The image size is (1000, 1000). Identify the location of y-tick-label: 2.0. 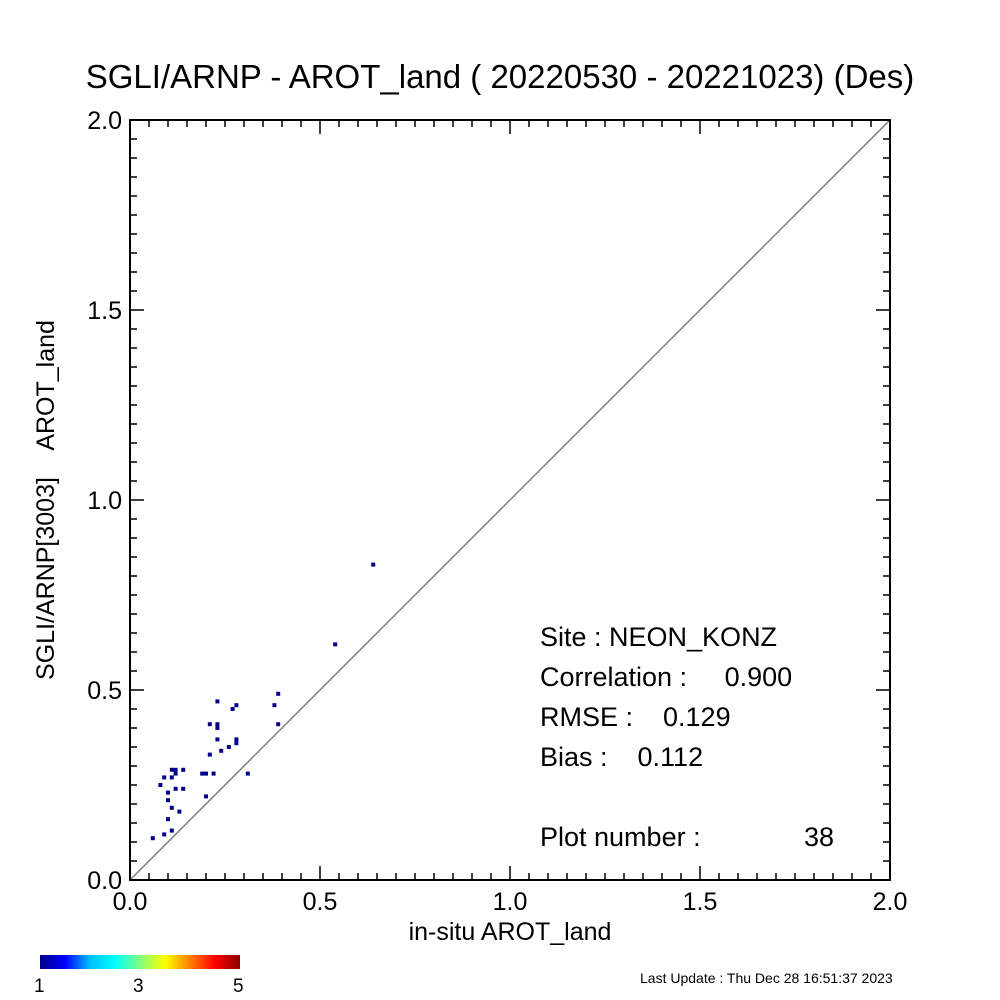
(104, 121).